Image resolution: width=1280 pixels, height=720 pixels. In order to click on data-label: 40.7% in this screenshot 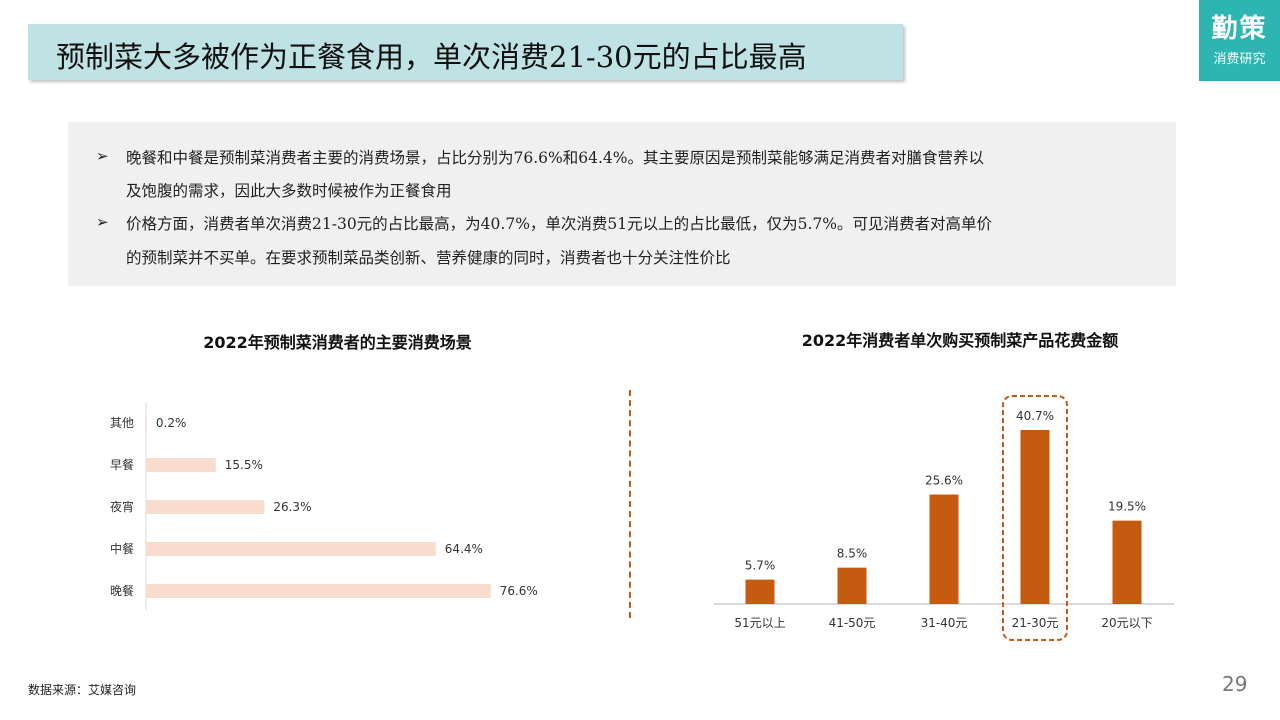, I will do `click(1035, 416)`.